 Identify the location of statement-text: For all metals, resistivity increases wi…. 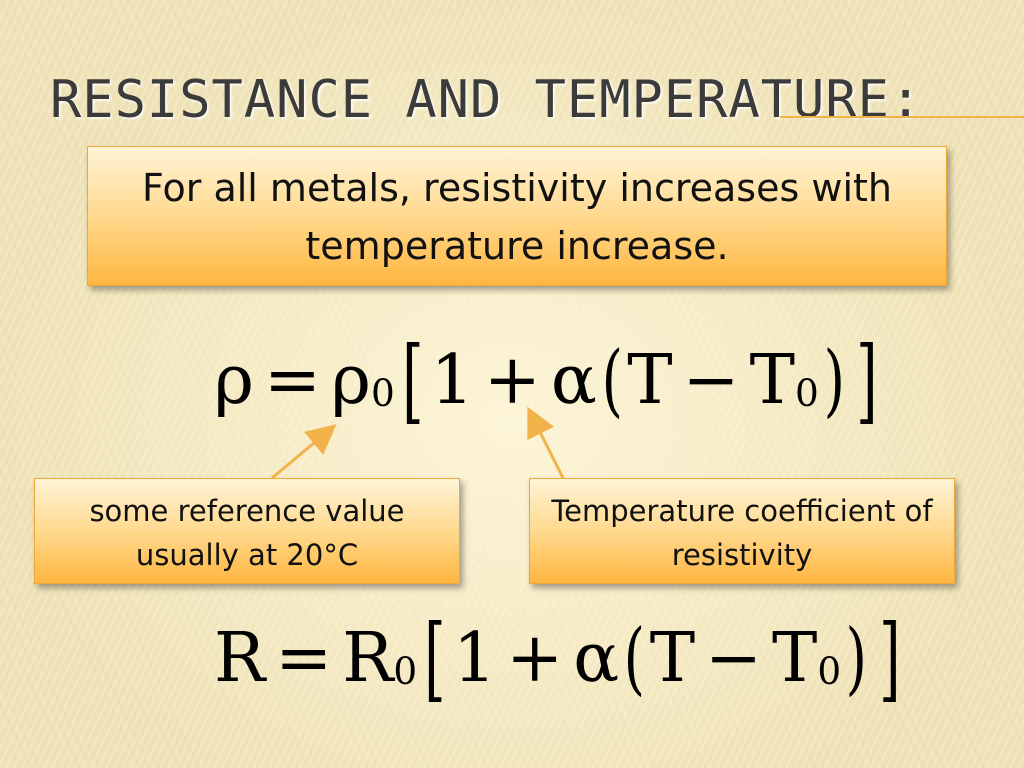
(517, 217).